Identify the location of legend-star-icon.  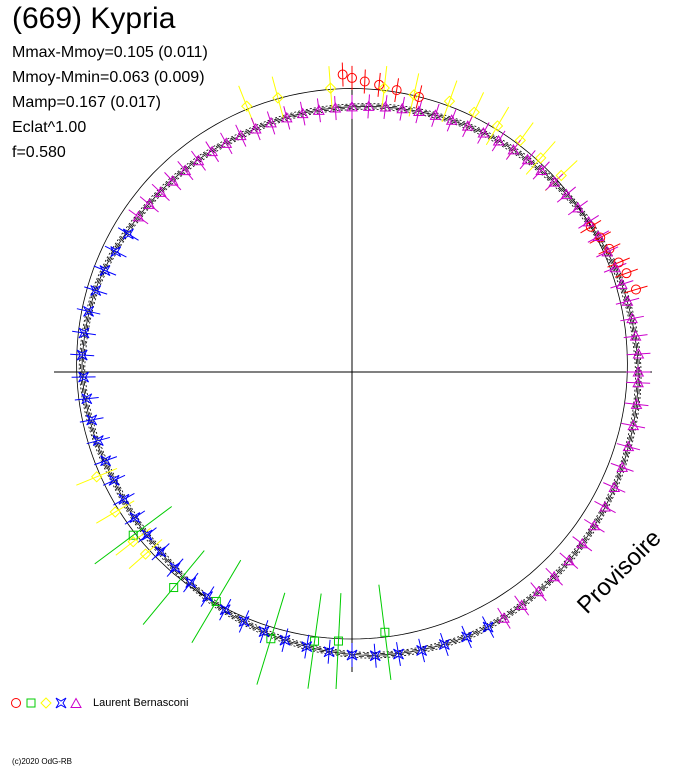
(61, 703).